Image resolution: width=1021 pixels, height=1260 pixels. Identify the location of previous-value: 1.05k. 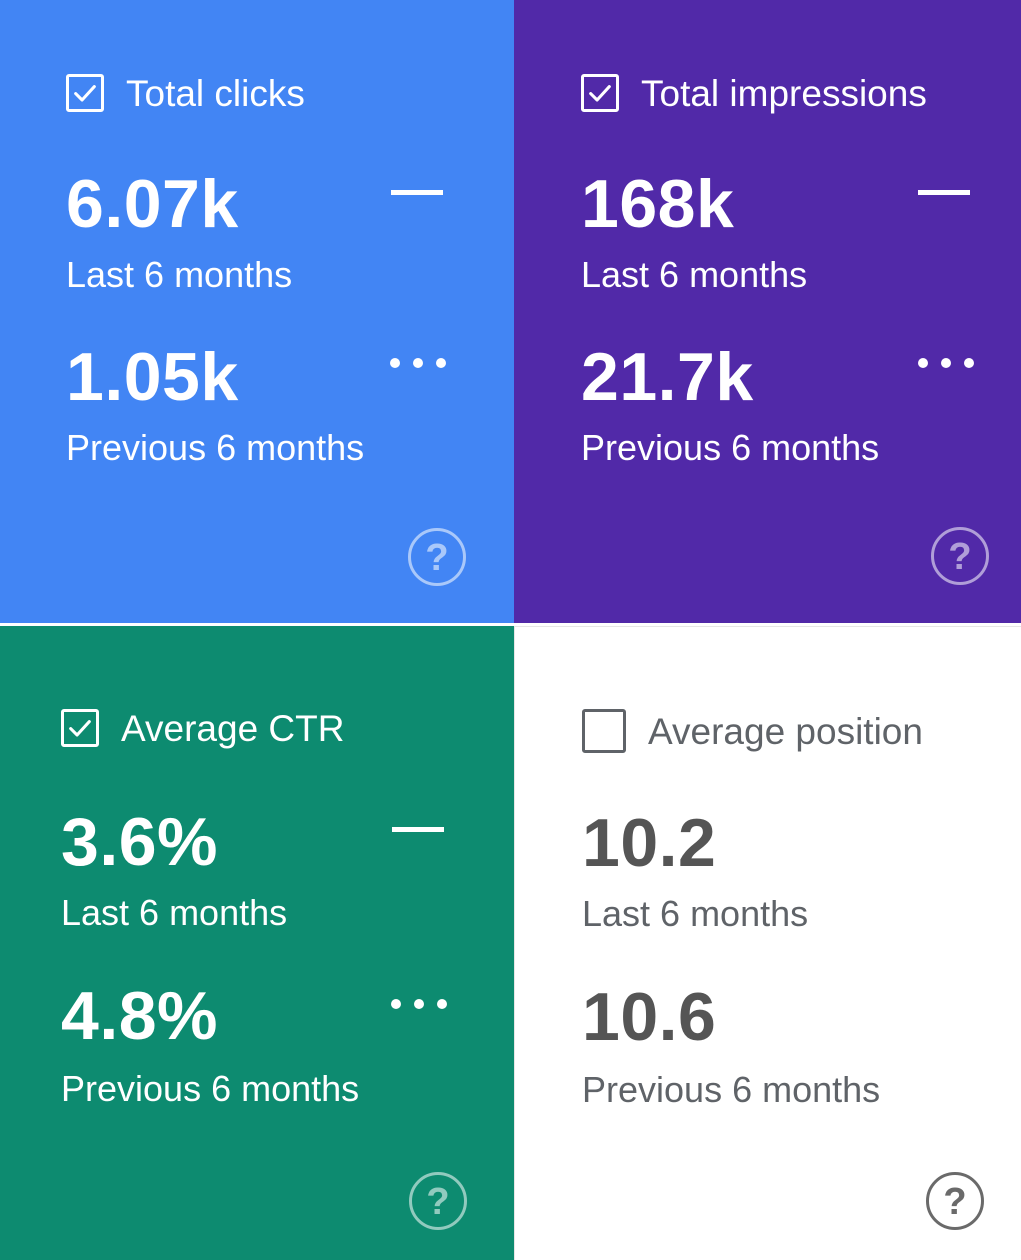
(152, 377).